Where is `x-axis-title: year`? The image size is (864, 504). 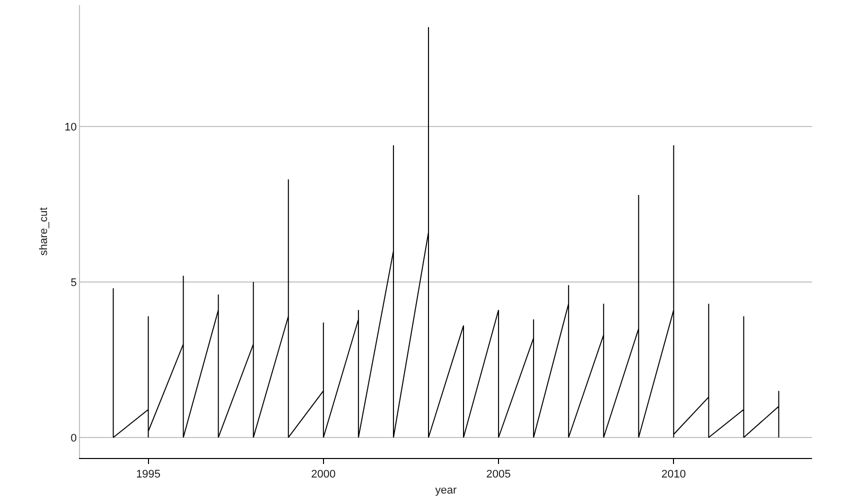
x-axis-title: year is located at coordinates (446, 490).